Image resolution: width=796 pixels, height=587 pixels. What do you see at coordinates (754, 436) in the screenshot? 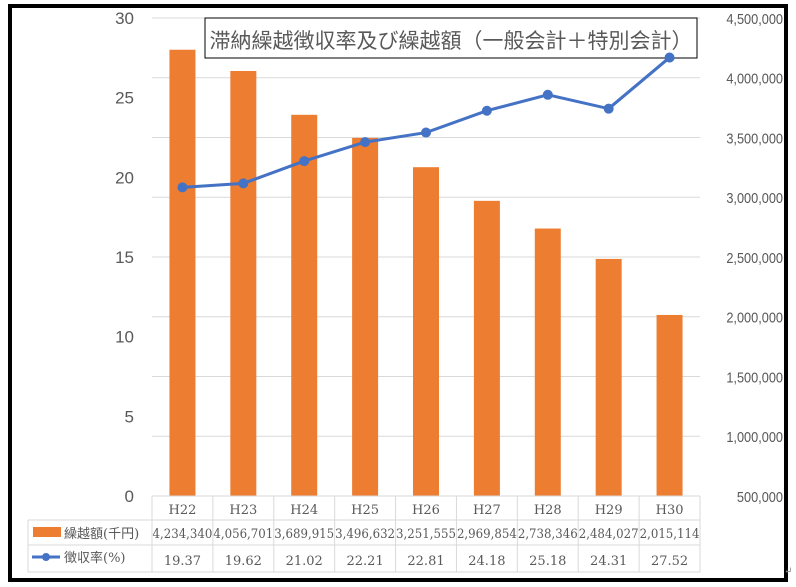
I see `right-axis-tick: 1,000,000` at bounding box center [754, 436].